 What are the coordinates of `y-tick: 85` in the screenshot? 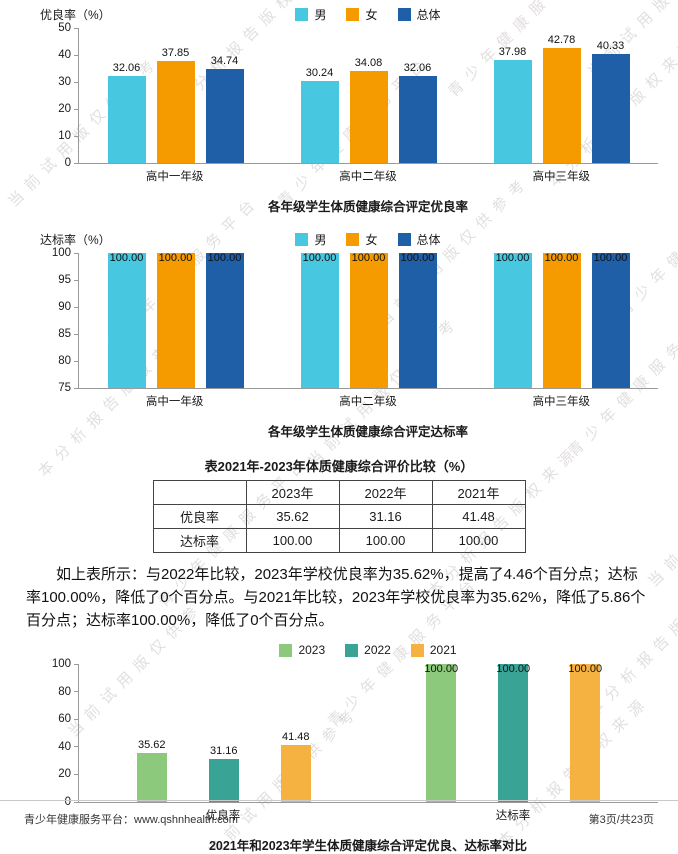 It's located at (68, 334).